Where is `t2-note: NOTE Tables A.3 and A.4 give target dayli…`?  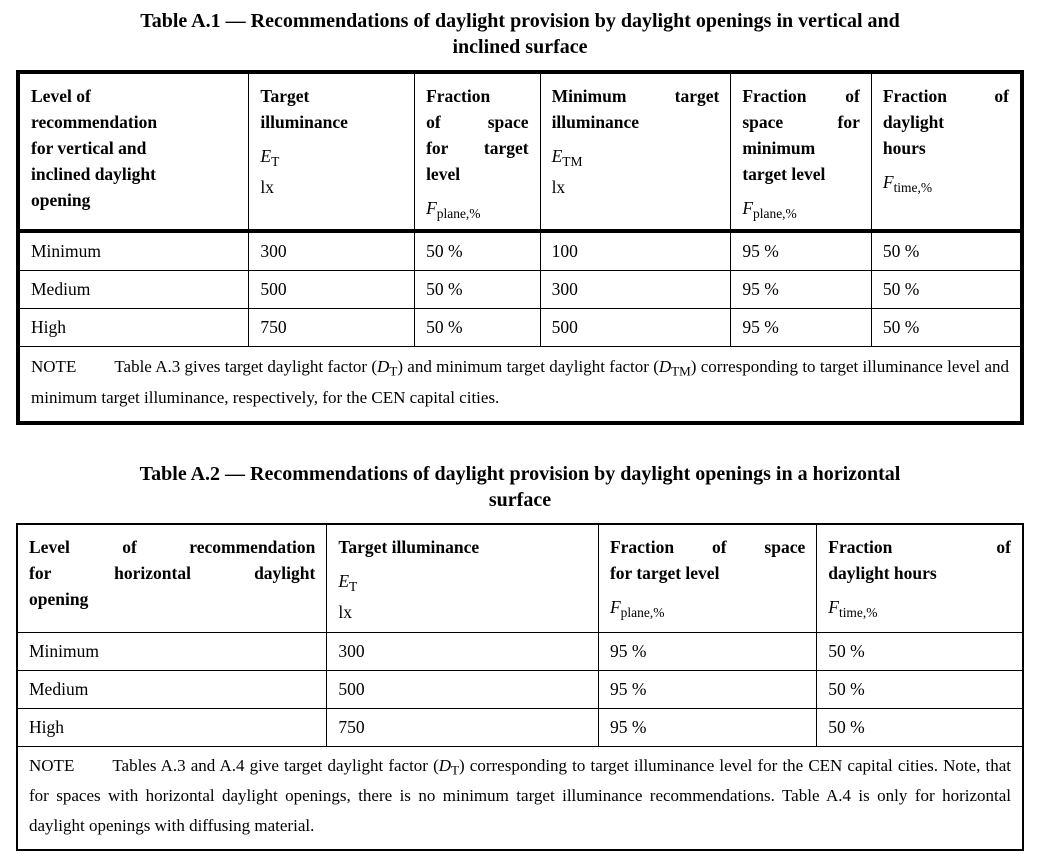
t2-note: NOTE Tables A.3 and A.4 give target dayli… is located at coordinates (520, 798).